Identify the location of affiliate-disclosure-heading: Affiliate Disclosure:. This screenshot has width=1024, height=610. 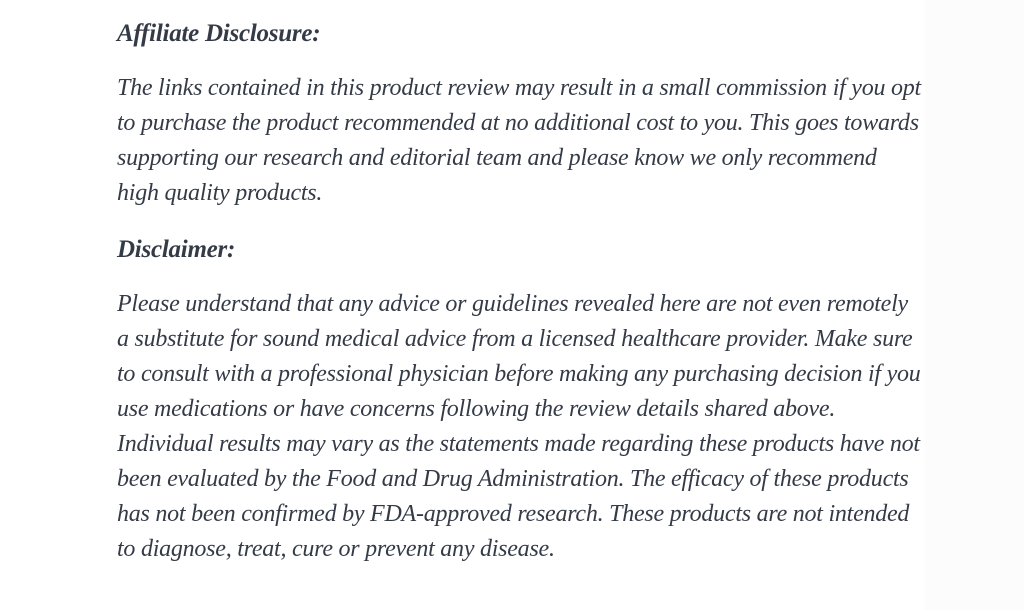
(219, 33).